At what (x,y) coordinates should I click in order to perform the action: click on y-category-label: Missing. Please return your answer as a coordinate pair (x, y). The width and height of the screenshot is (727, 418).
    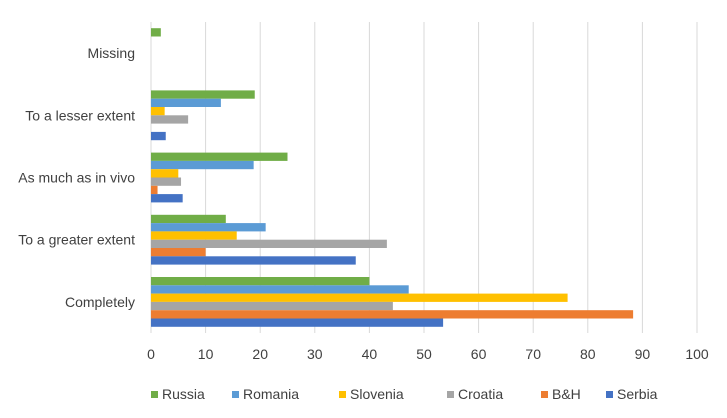
    Looking at the image, I should click on (111, 53).